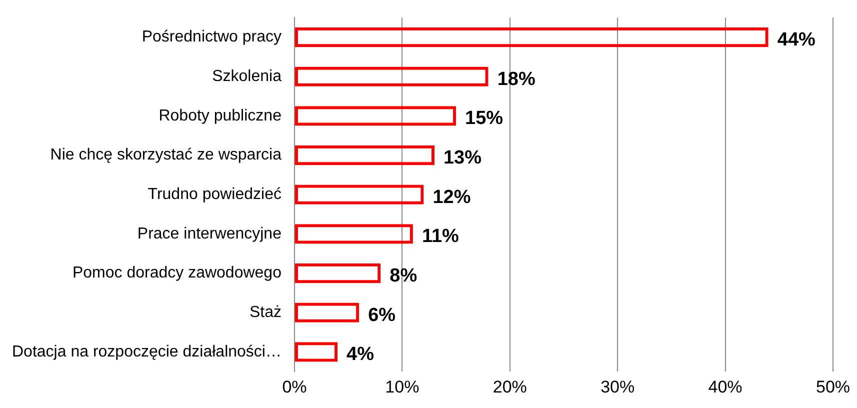 This screenshot has height=408, width=857. Describe the element at coordinates (382, 315) in the screenshot. I see `data-label: 6%` at that location.